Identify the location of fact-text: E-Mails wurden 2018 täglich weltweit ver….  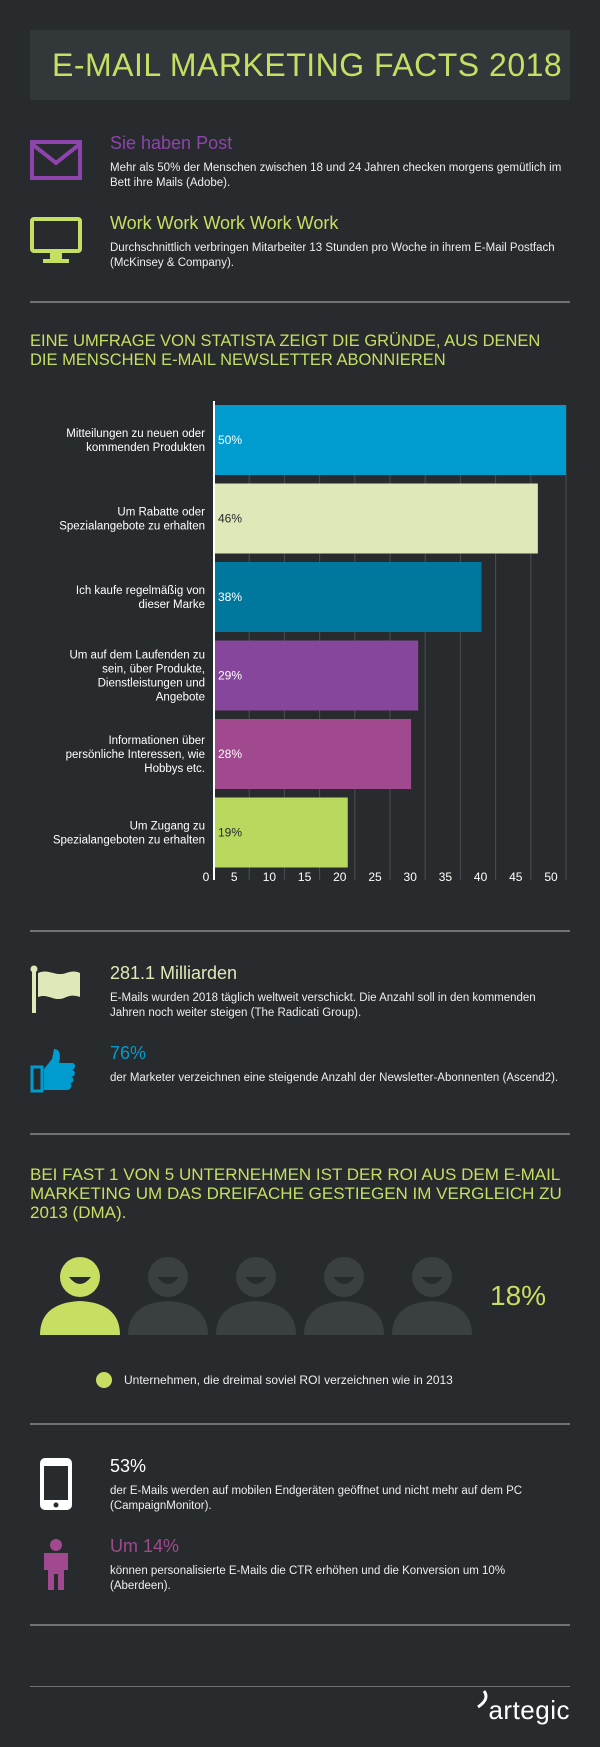
(323, 1005).